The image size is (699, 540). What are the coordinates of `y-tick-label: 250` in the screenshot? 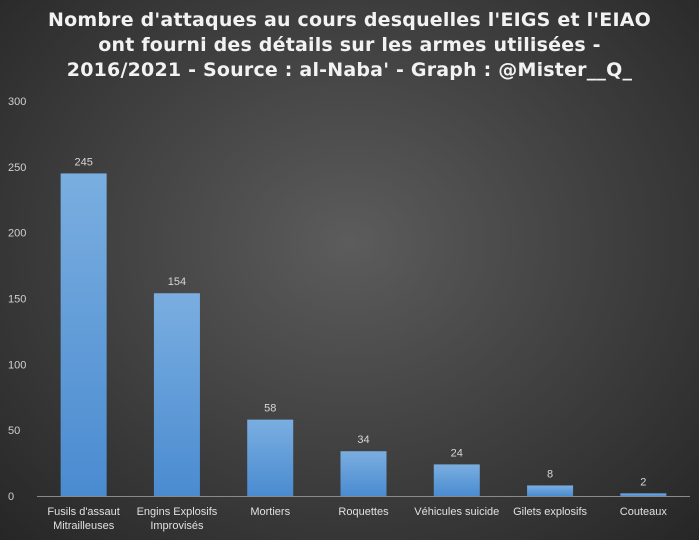 It's located at (17, 168).